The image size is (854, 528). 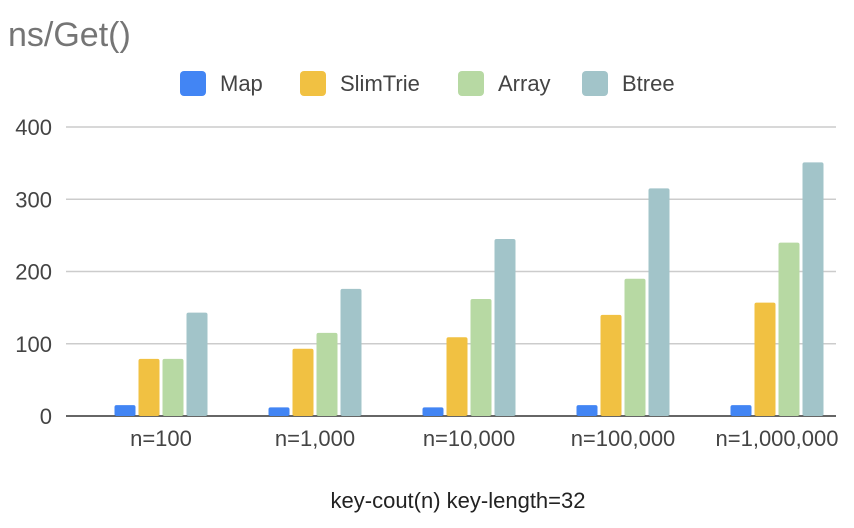 I want to click on y-tick-label: 400, so click(x=33, y=127).